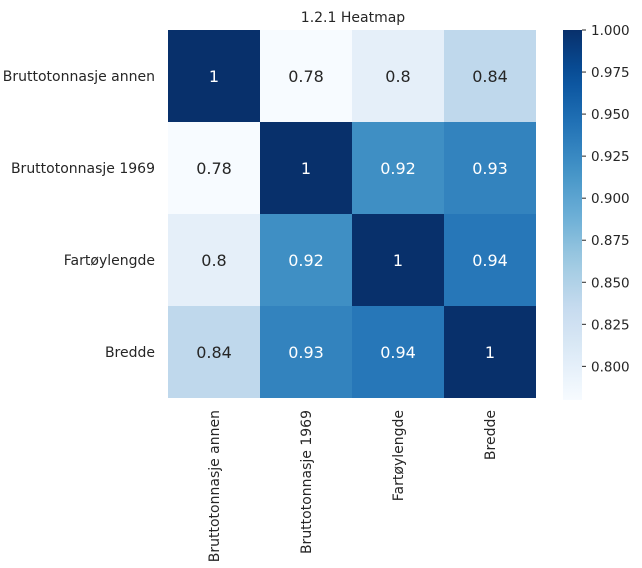 This screenshot has height=568, width=642. Describe the element at coordinates (307, 482) in the screenshot. I see `column-label: Bruttotonnasje 1969` at that location.